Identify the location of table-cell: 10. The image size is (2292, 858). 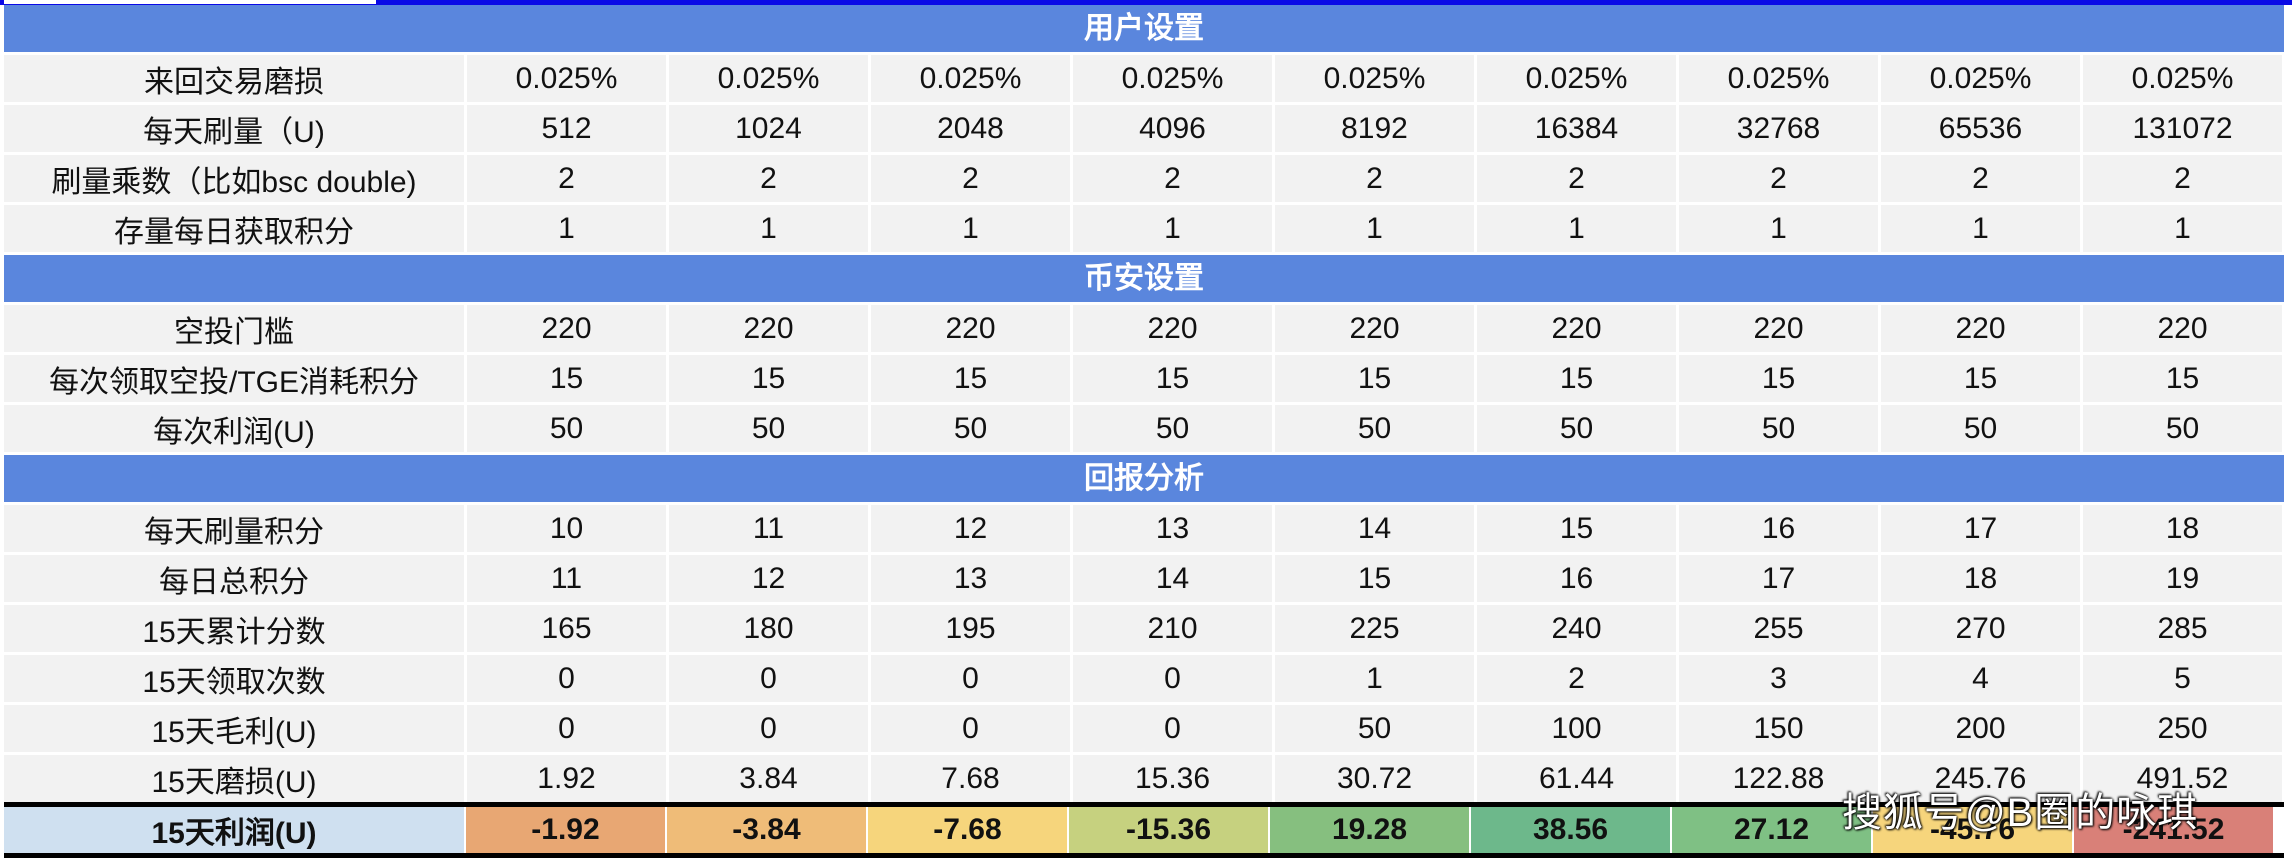
(566, 528).